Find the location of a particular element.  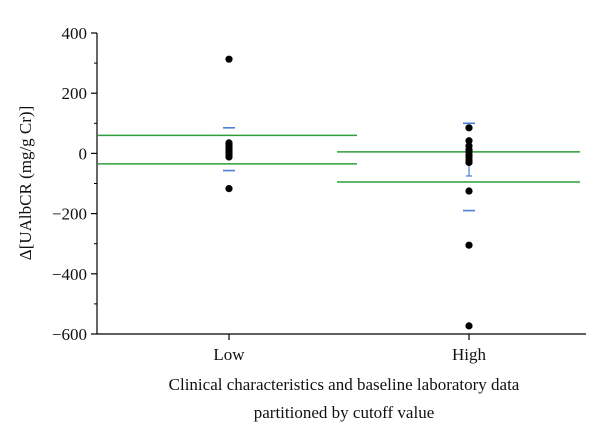

x-axis-label-line-2: partitioned by cutoff value is located at coordinates (344, 412).